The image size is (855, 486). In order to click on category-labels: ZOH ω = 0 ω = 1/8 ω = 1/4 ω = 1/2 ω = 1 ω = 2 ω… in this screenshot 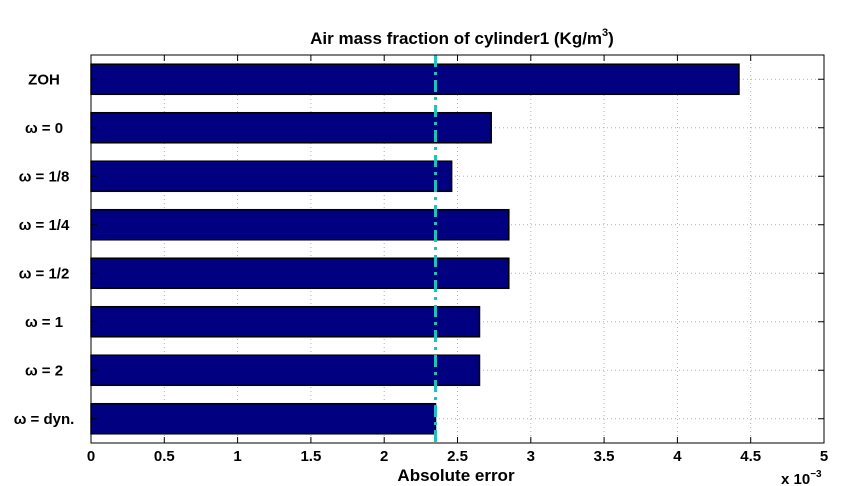, I will do `click(44, 249)`.